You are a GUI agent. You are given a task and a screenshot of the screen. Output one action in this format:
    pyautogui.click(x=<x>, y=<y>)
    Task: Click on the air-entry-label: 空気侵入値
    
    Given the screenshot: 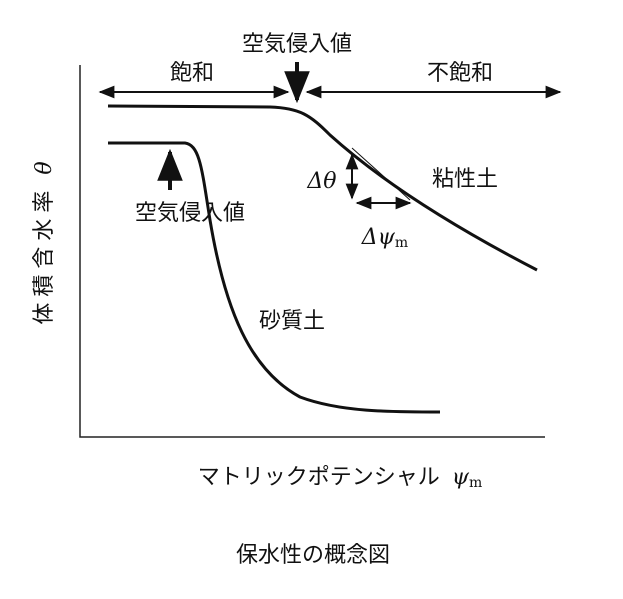 What is the action you would take?
    pyautogui.click(x=297, y=44)
    